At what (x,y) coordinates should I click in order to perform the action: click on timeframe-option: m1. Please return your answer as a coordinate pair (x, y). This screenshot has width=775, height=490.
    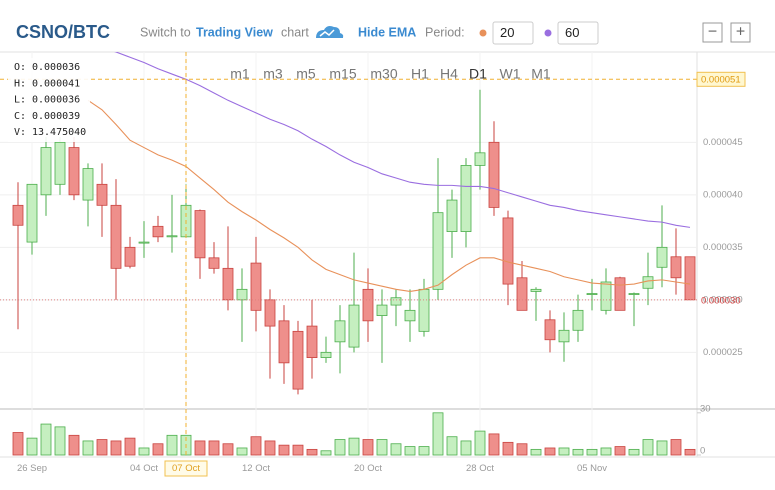
    Looking at the image, I should click on (240, 74).